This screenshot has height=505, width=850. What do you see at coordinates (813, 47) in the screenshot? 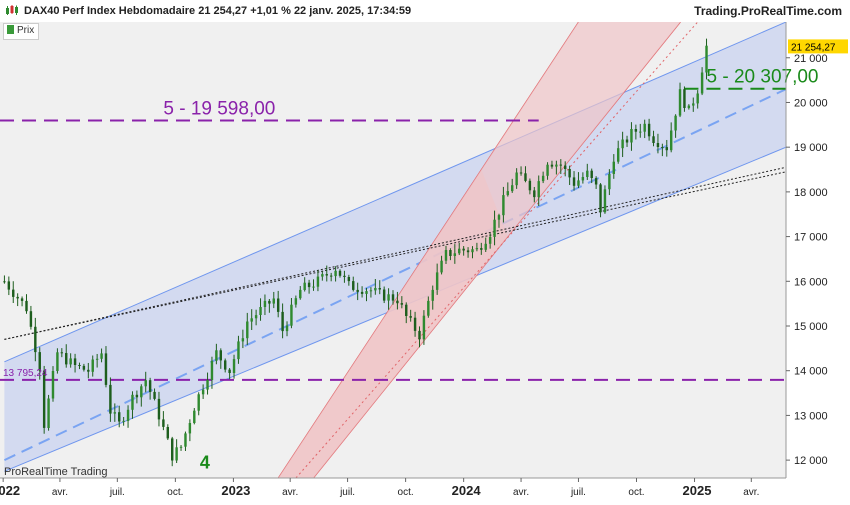
I see `last-price-label: 21 254,27` at bounding box center [813, 47].